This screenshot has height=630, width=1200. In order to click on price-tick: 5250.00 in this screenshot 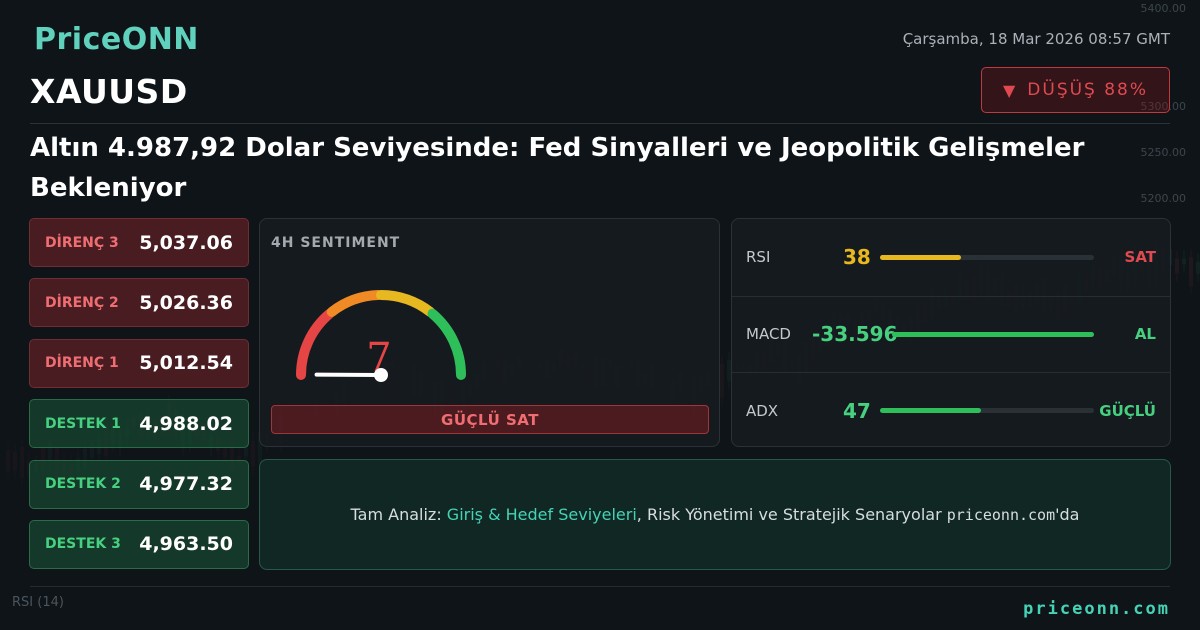, I will do `click(1163, 152)`.